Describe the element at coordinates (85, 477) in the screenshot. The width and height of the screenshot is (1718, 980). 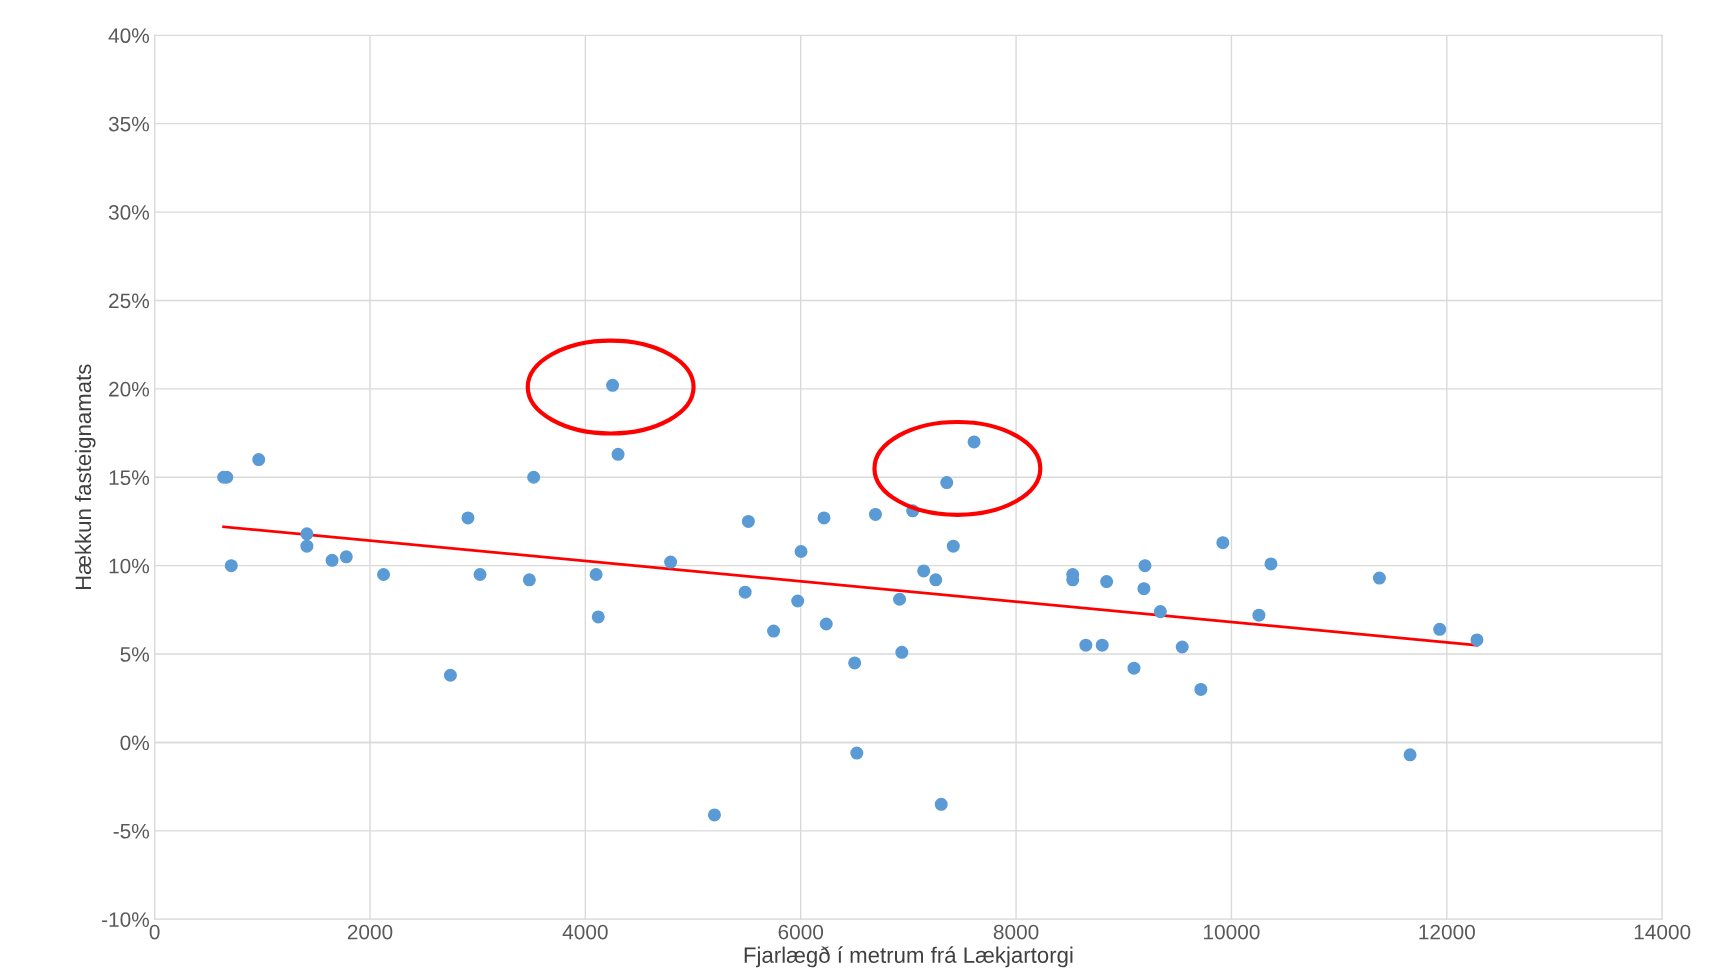
I see `y-axis-title: Hækkun fasteignamats` at that location.